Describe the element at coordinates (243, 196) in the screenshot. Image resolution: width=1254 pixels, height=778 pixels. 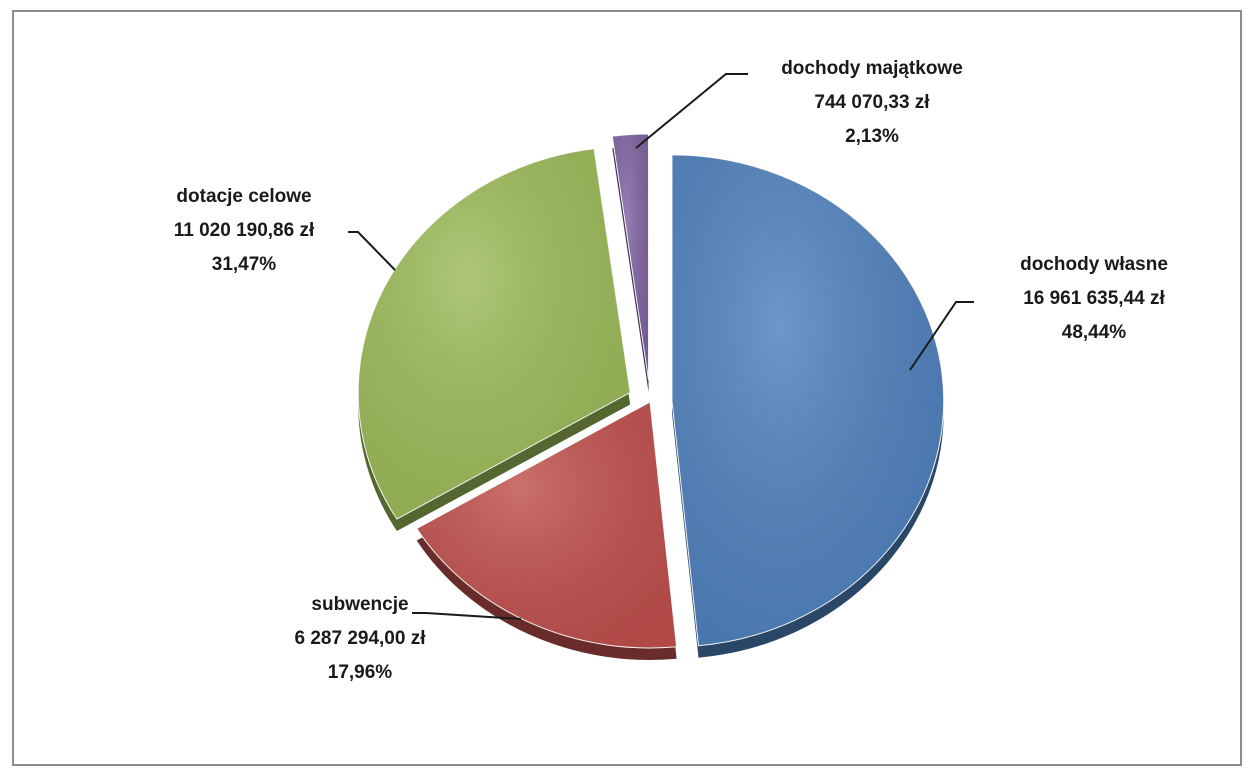
I see `data-label-name-dotacje-celowe: dotacje celowe` at that location.